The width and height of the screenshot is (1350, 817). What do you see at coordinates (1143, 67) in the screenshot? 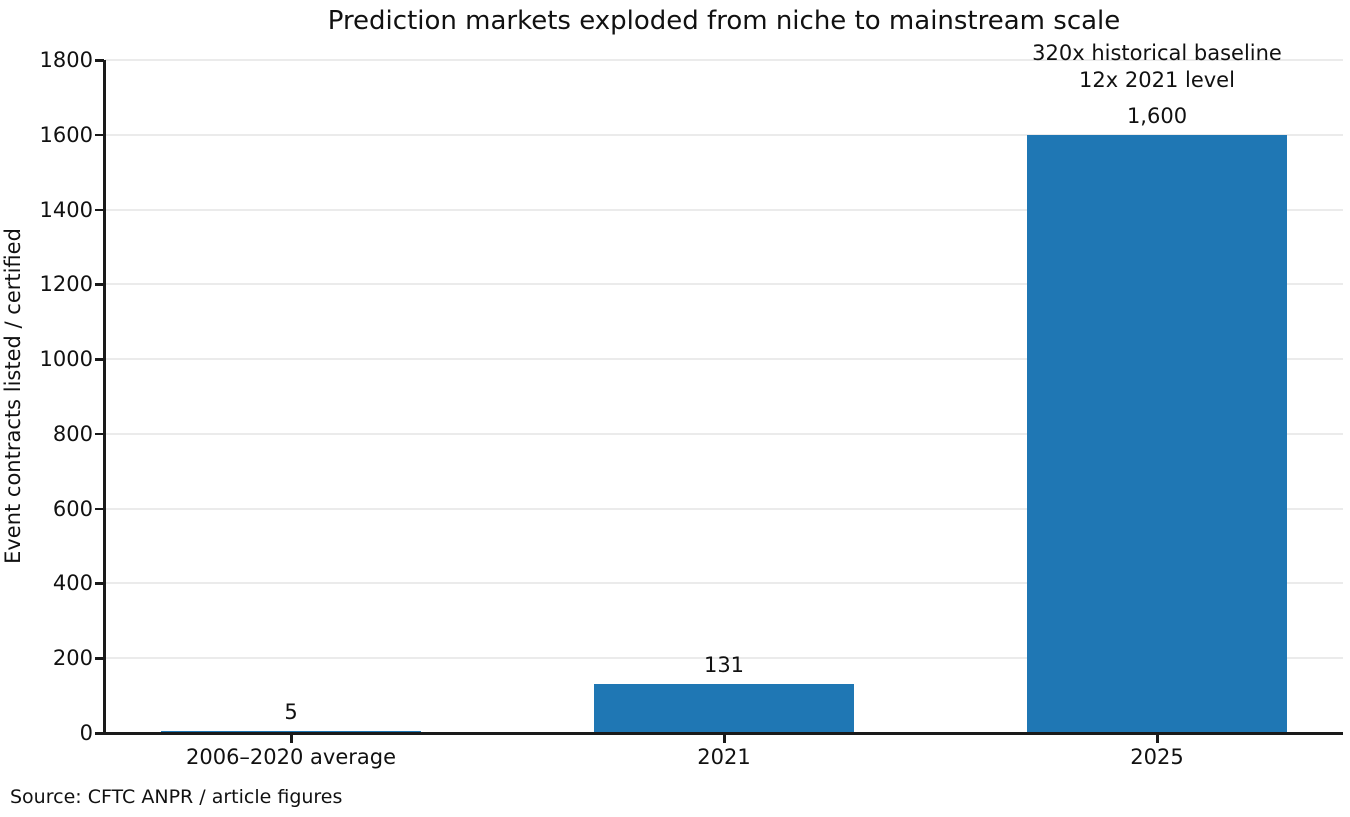
I see `bar-annotation: 320x historical baseline 12x 2021 level` at bounding box center [1143, 67].